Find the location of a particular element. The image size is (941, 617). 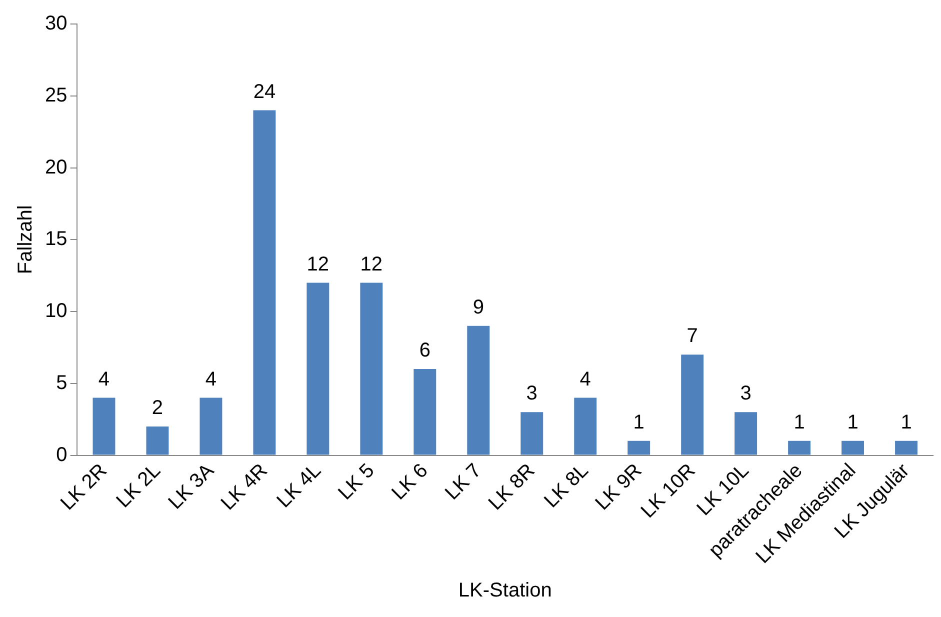

y-tick-label: 0 is located at coordinates (62, 455).